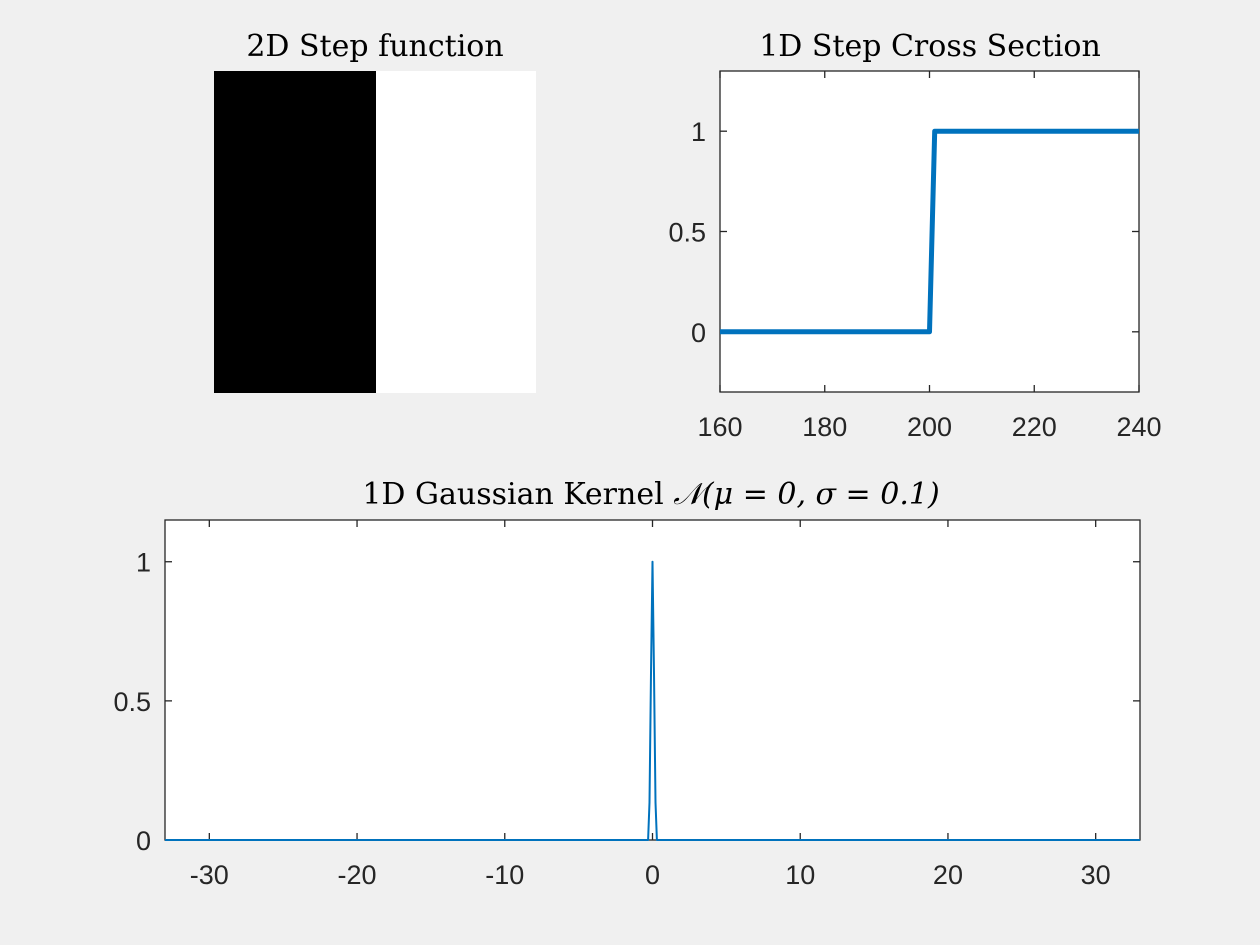 The image size is (1260, 945). I want to click on cross-section-xtick-label: 220, so click(1034, 427).